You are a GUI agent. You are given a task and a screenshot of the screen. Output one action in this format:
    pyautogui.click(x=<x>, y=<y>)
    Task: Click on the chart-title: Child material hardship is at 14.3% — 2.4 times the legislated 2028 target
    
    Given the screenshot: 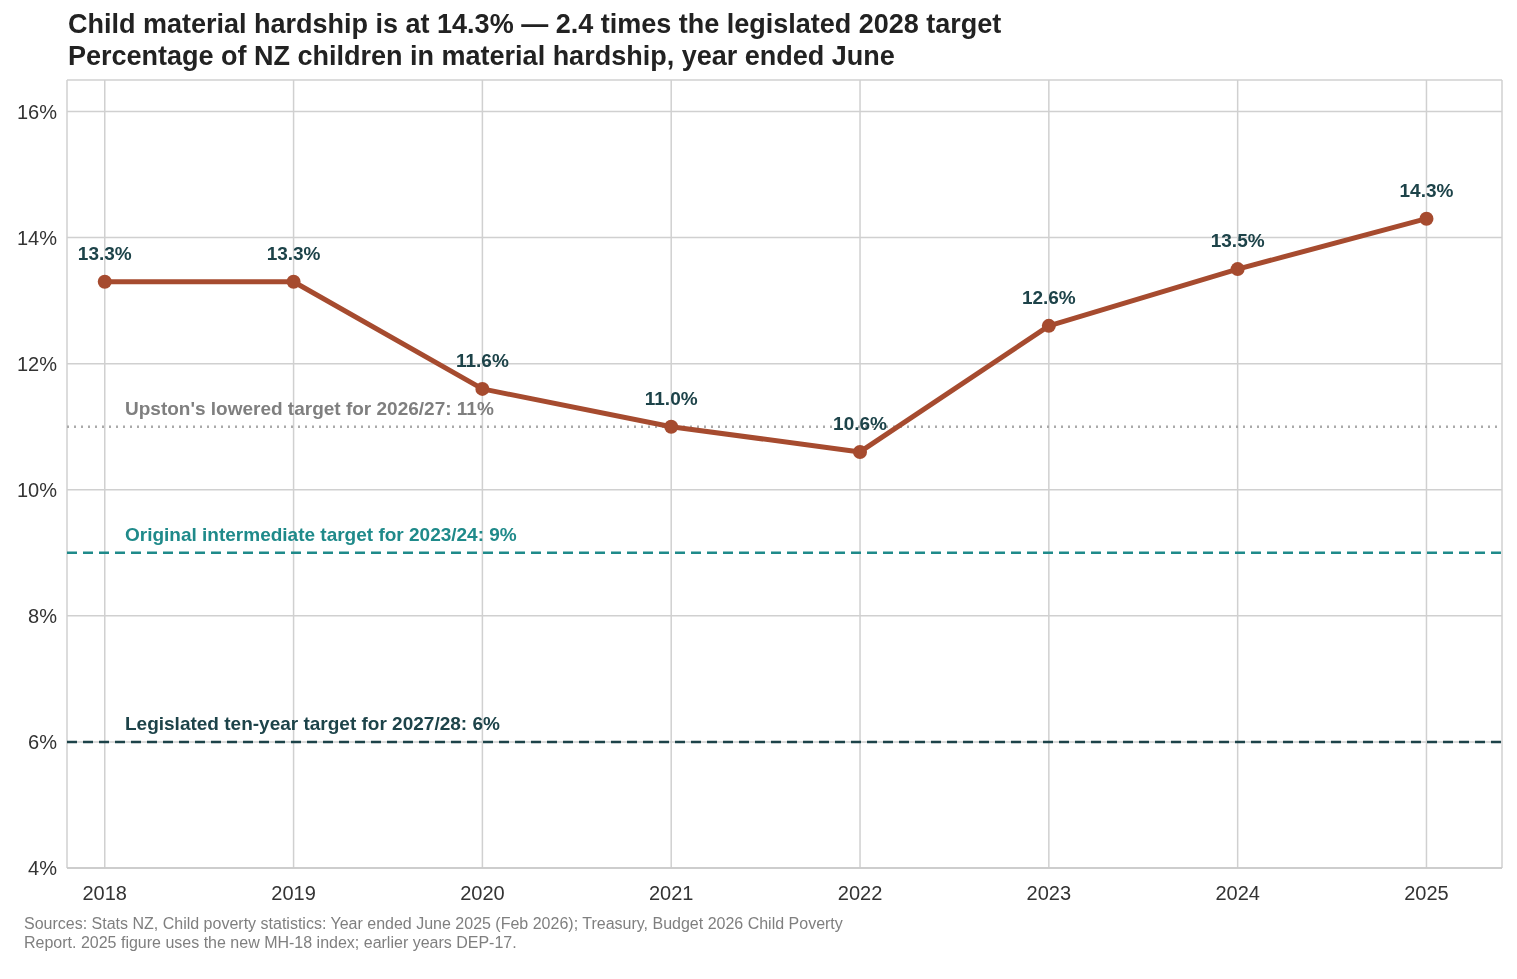 What is the action you would take?
    pyautogui.click(x=535, y=24)
    